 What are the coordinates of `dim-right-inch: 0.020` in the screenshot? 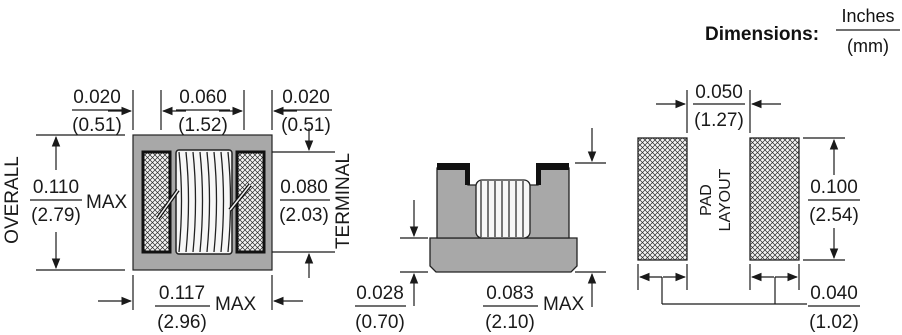 It's located at (306, 97).